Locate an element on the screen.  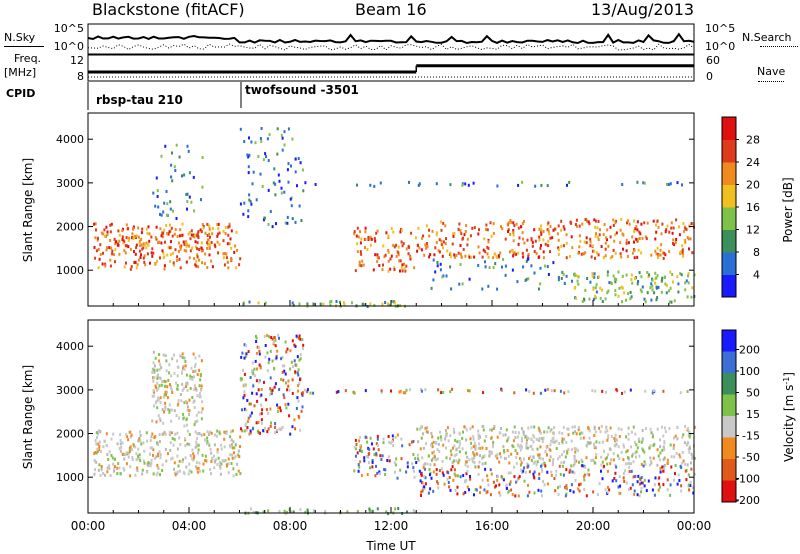
power-colorbar-label: Power [dB] is located at coordinates (788, 209).